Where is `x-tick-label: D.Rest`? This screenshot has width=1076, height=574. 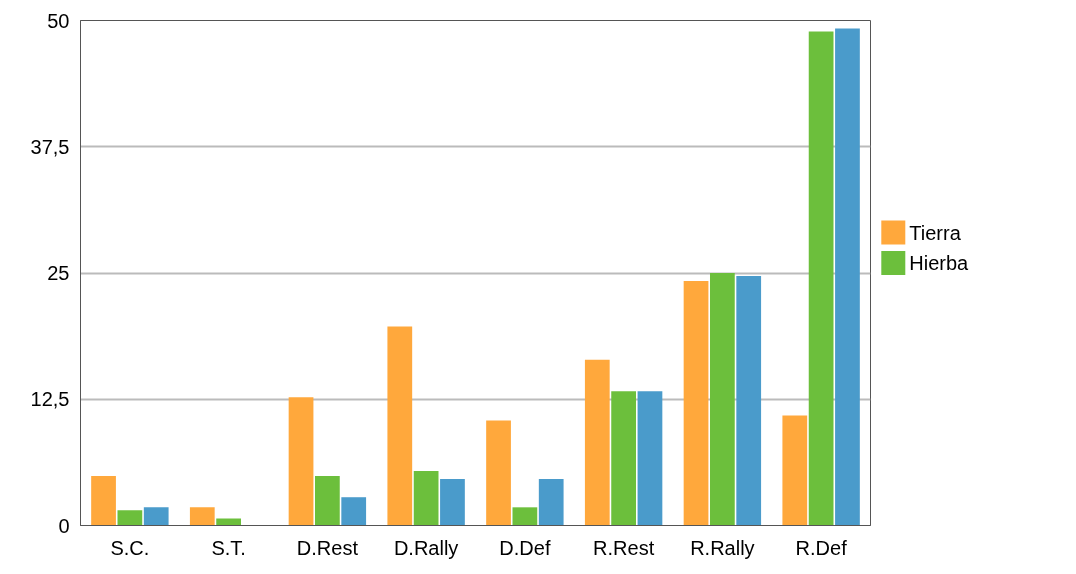
x-tick-label: D.Rest is located at coordinates (327, 547).